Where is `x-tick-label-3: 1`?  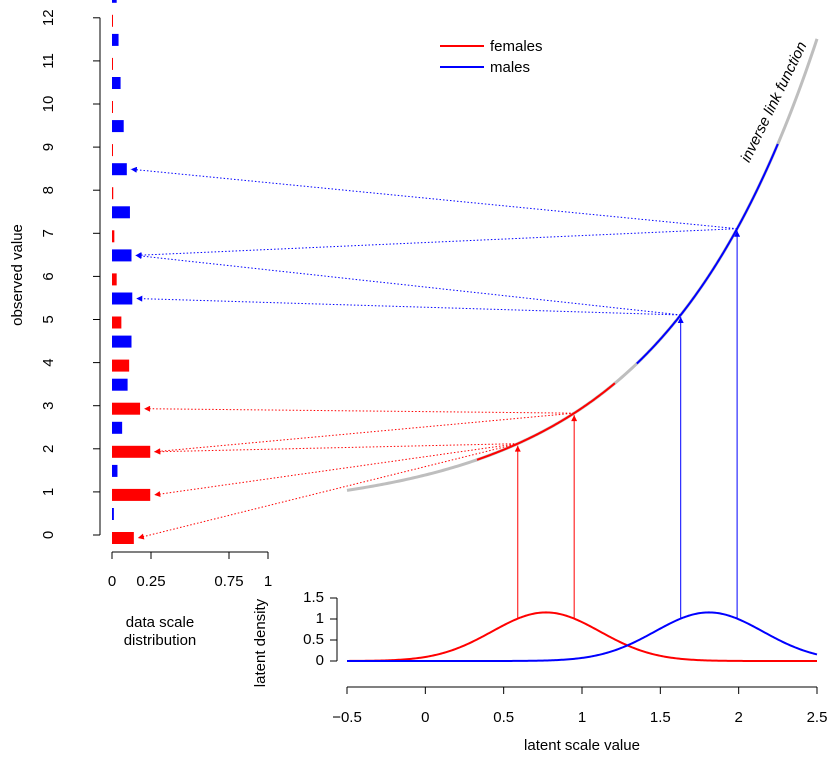 x-tick-label-3: 1 is located at coordinates (268, 581).